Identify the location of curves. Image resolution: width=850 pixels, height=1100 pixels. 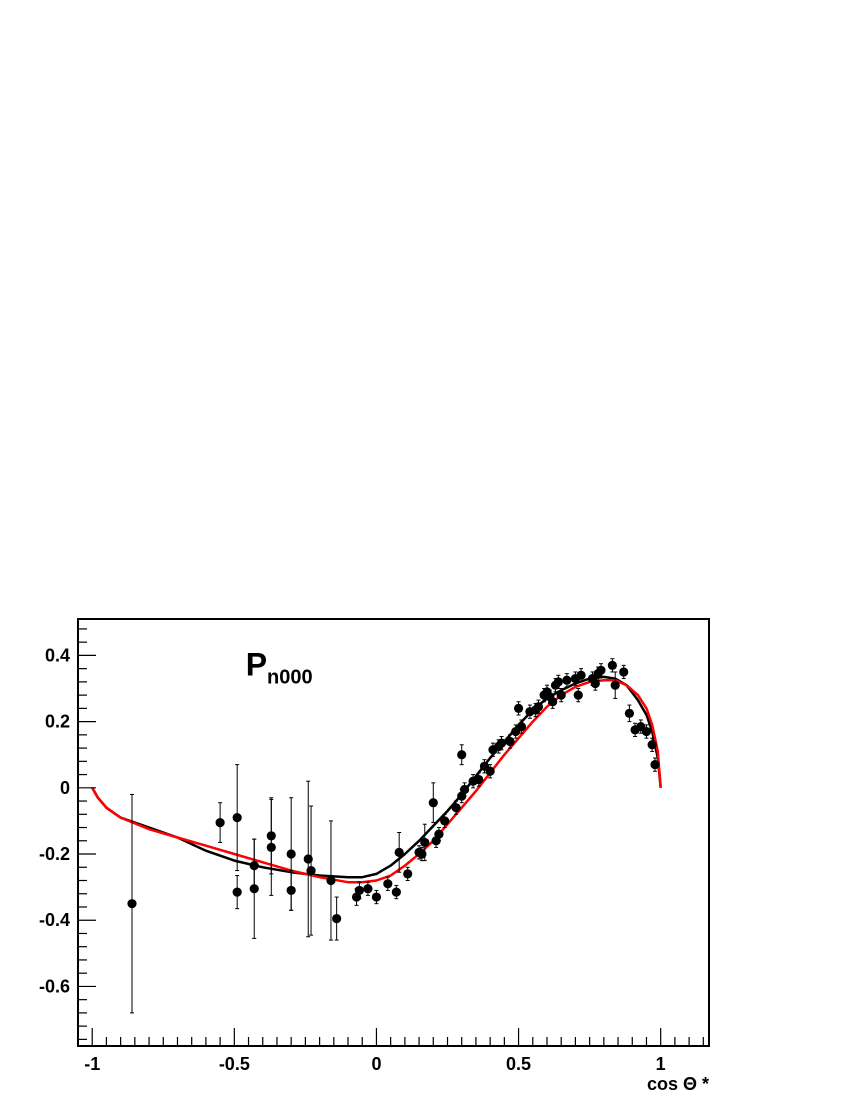
(376, 779).